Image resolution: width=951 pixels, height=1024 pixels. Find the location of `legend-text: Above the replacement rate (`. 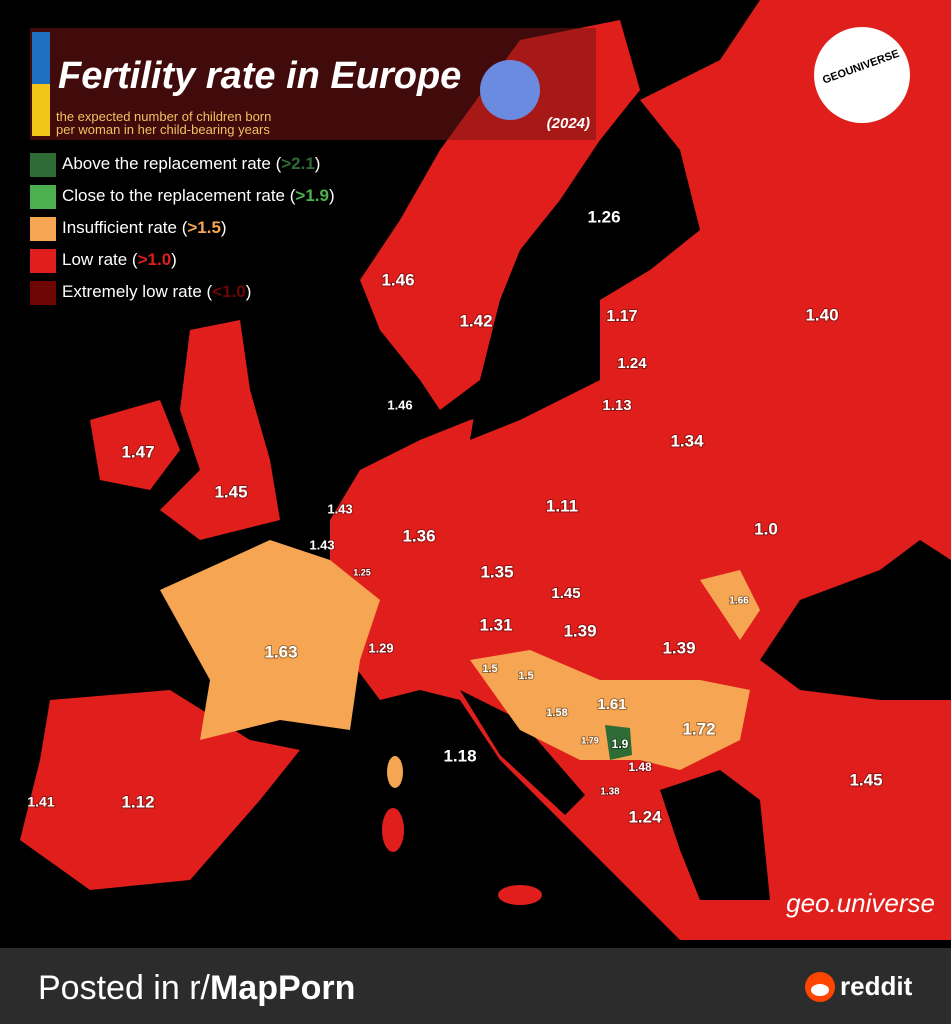

legend-text: Above the replacement rate ( is located at coordinates (172, 163).